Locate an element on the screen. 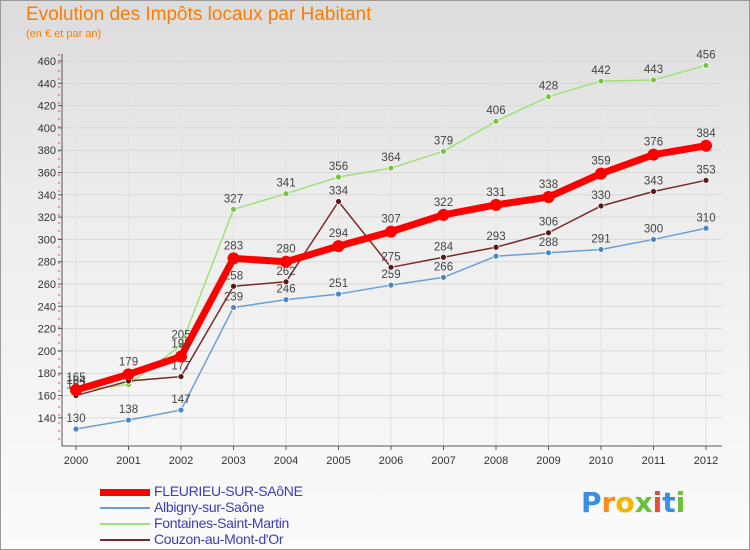  data-point-fleurieu-2006 is located at coordinates (391, 231).